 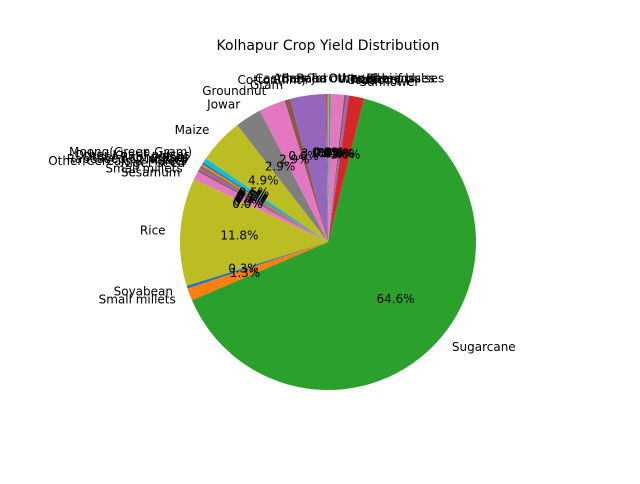 What do you see at coordinates (192, 130) in the screenshot?
I see `slice-label-maize: Maize` at bounding box center [192, 130].